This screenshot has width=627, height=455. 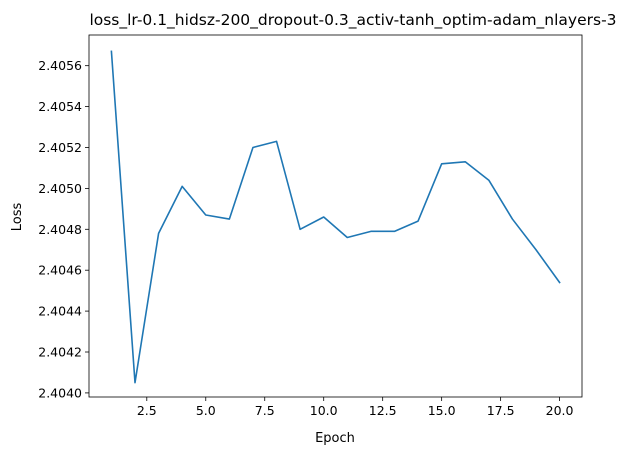 I want to click on y-axis-label: Loss, so click(x=17, y=217).